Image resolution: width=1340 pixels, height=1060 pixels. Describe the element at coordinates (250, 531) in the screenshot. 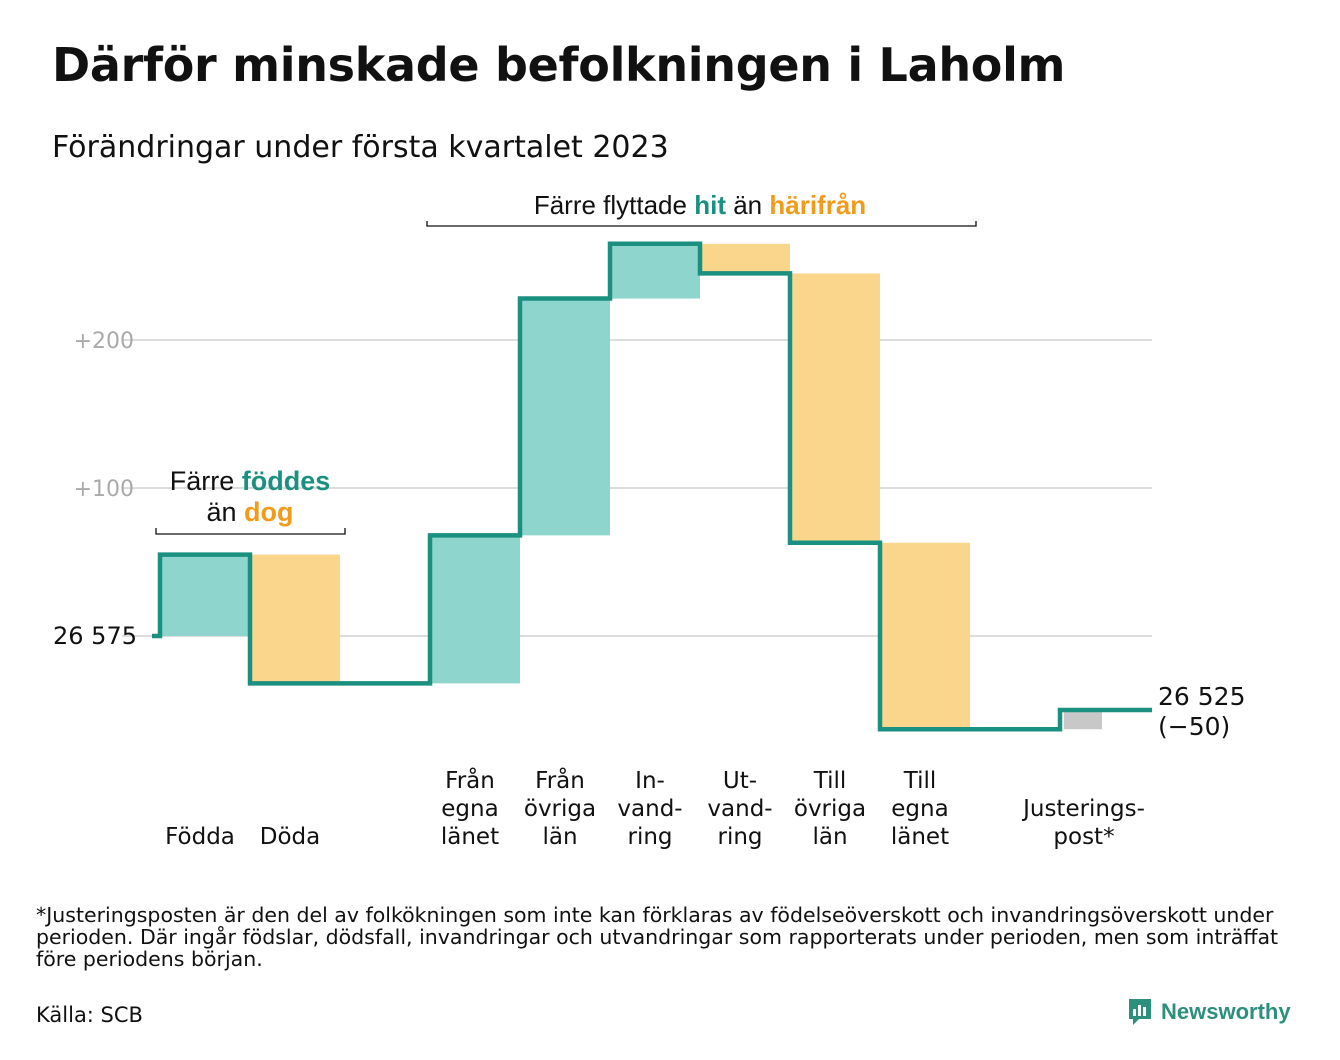

I see `annotation-bracket-births` at that location.